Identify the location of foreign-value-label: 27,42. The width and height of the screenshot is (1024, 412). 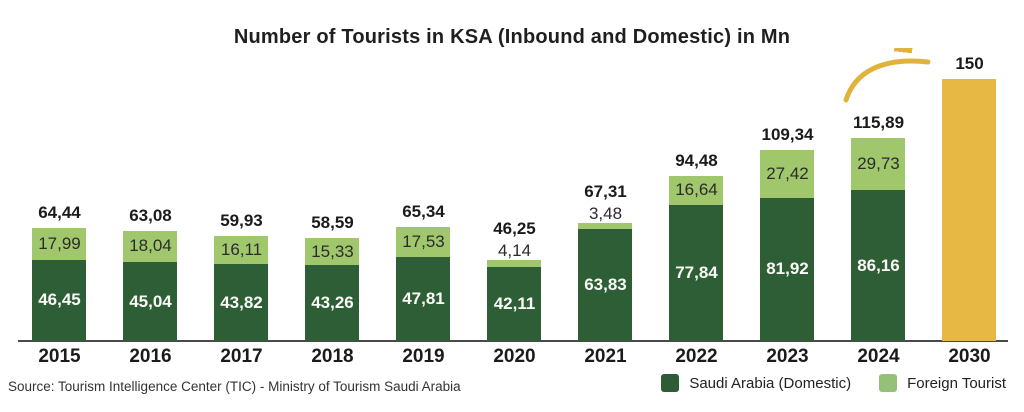
(787, 173).